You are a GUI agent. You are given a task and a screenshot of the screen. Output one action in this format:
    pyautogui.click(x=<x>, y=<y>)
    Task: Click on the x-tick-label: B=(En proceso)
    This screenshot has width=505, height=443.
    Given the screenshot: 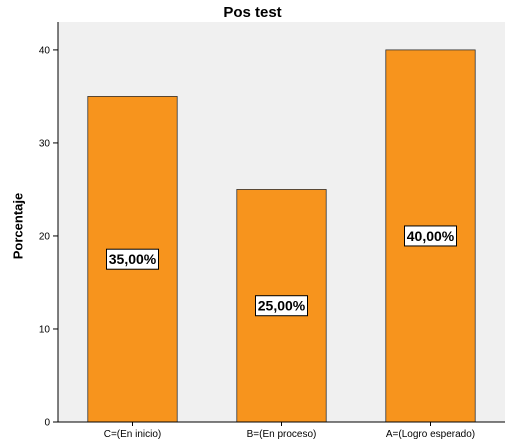 What is the action you would take?
    pyautogui.click(x=282, y=434)
    